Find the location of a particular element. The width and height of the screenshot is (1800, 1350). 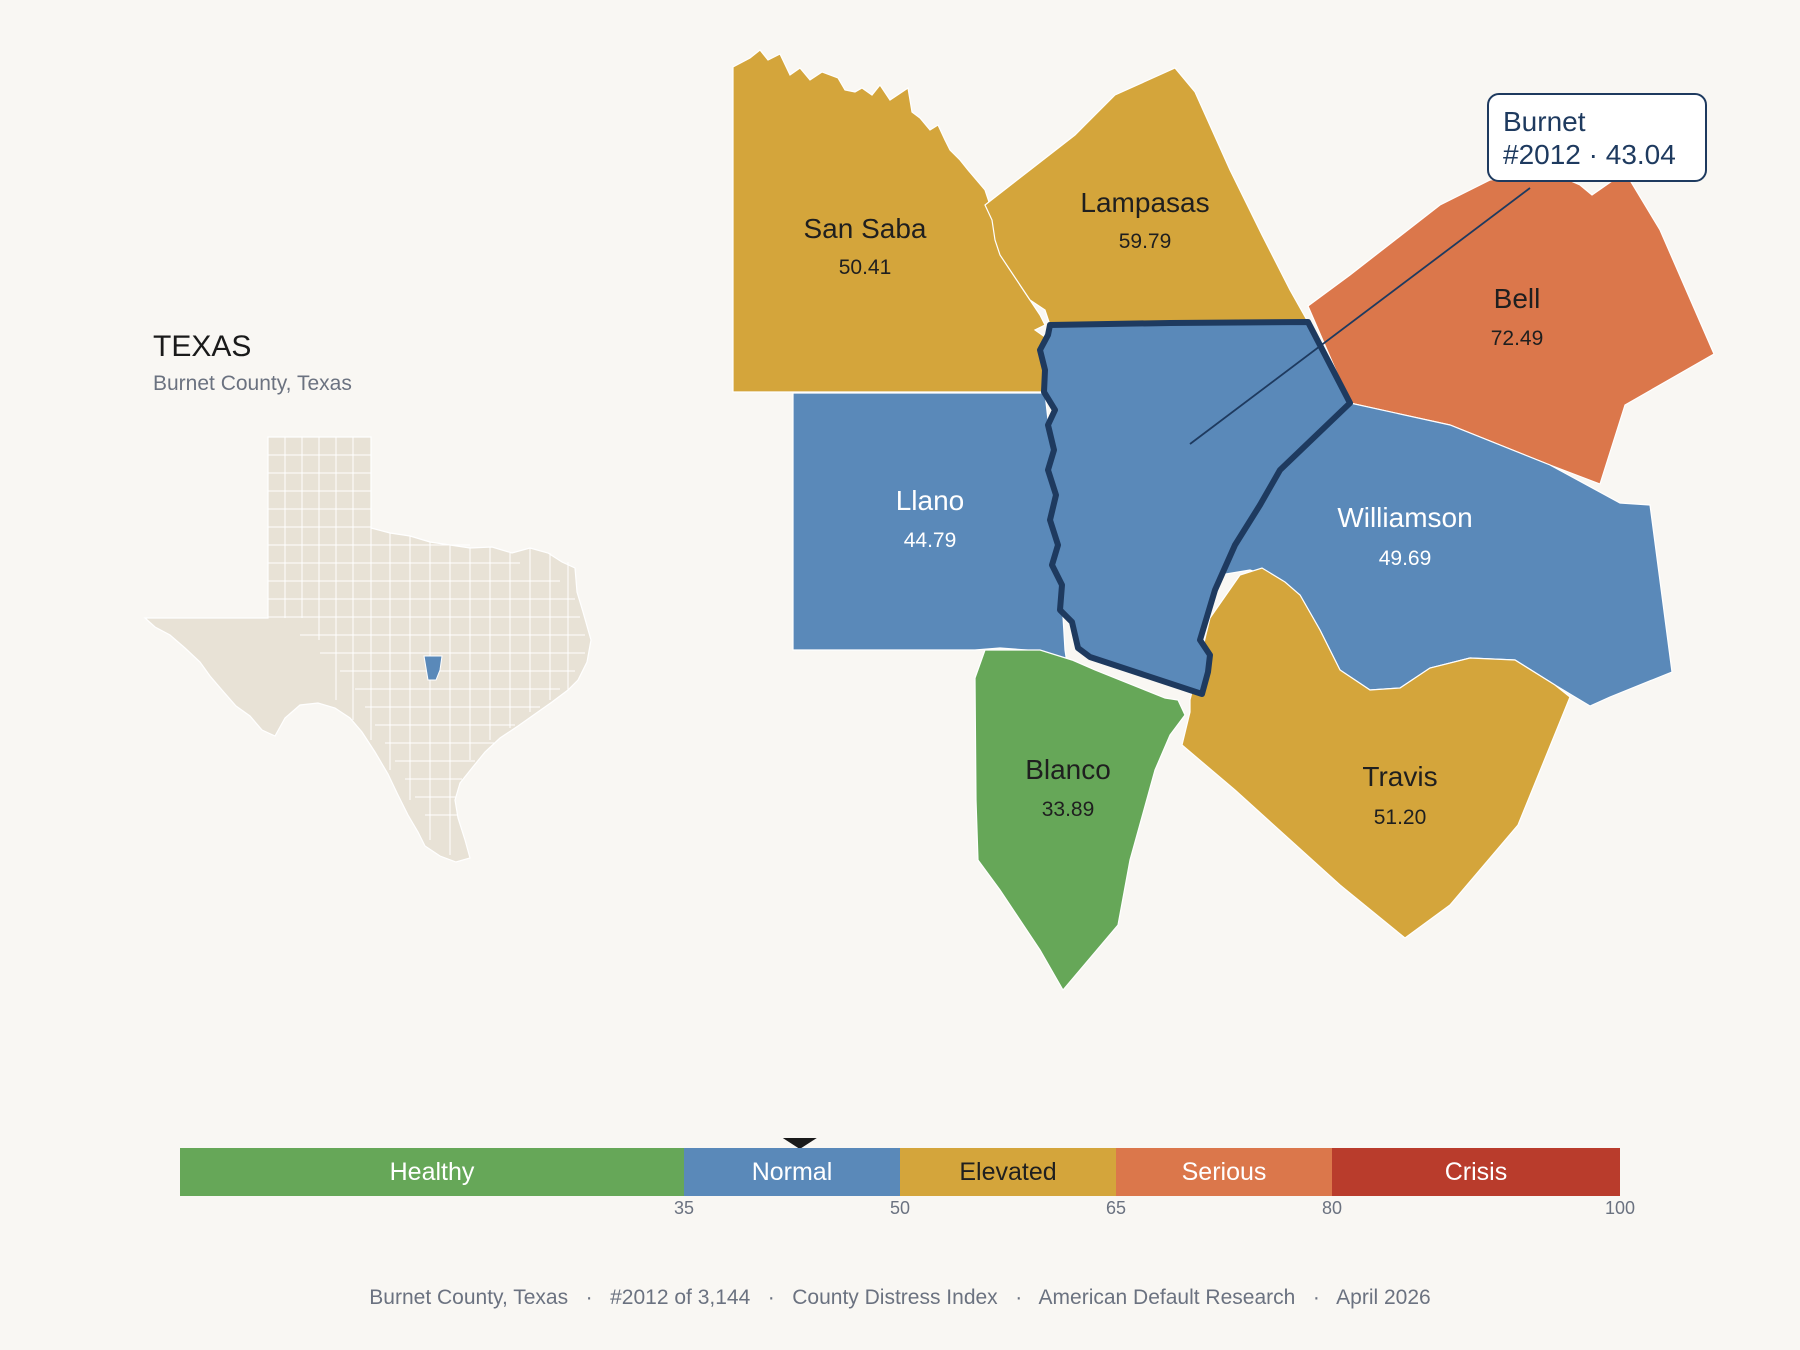

callout-county-name: Burnet is located at coordinates (1544, 121).